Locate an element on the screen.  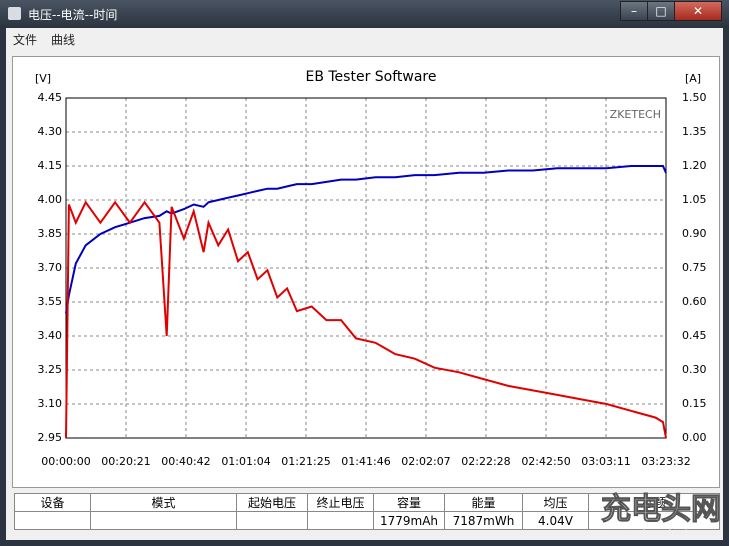
y2-tick-label: 0.75 is located at coordinates (694, 267).